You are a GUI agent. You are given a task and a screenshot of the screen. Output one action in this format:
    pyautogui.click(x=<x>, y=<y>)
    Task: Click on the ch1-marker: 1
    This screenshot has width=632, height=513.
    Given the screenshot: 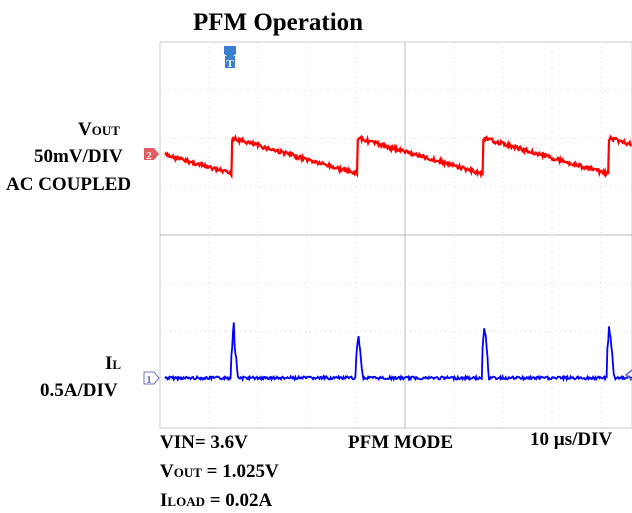 What is the action you would take?
    pyautogui.click(x=151, y=378)
    